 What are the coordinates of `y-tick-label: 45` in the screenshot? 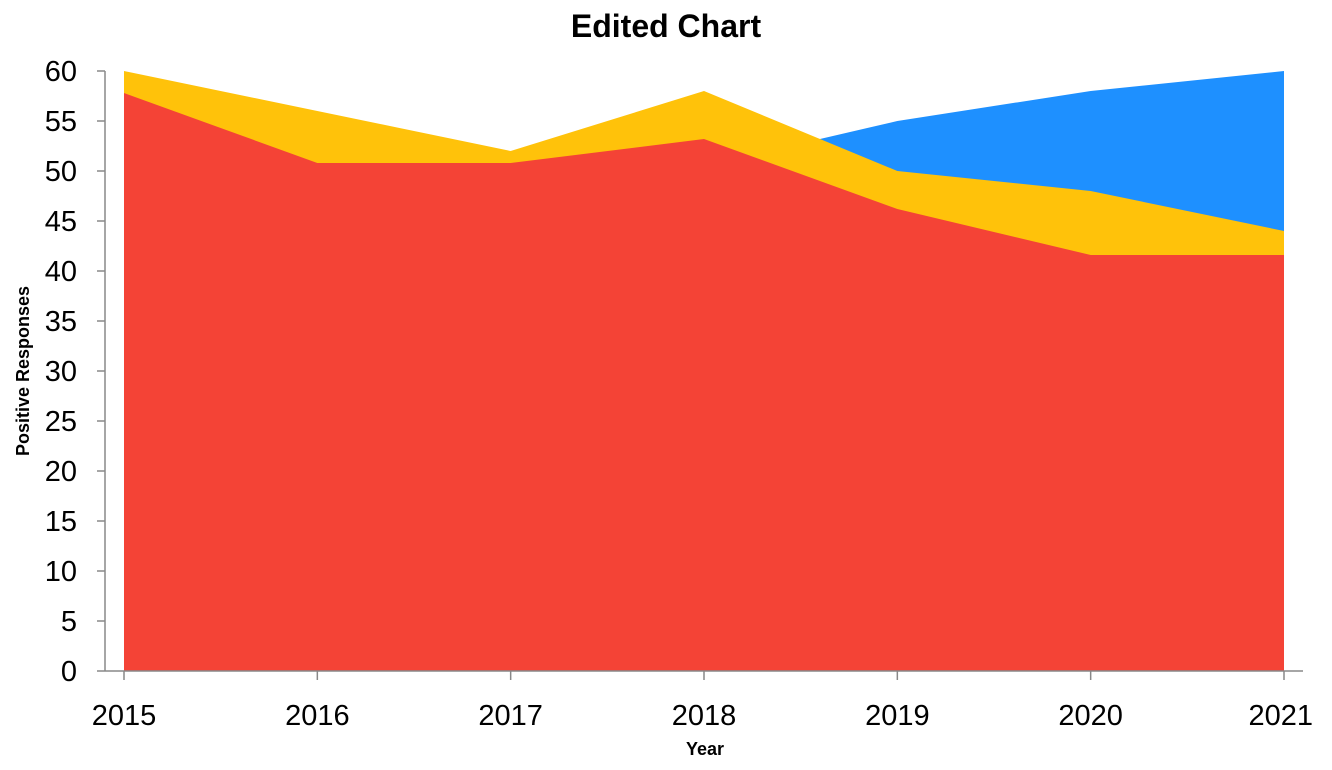 It's located at (61, 222).